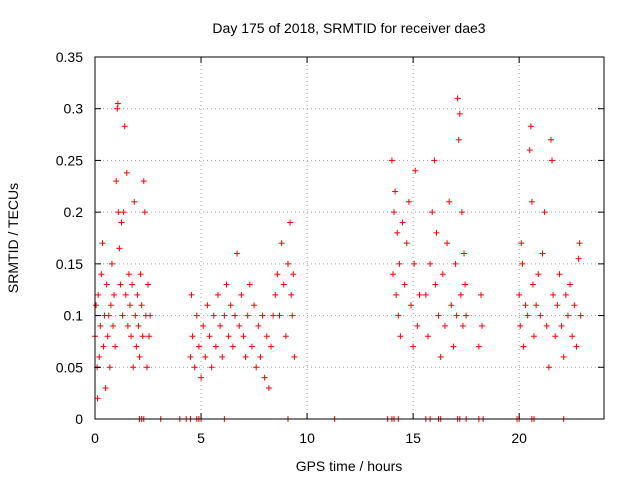 The width and height of the screenshot is (640, 480). Describe the element at coordinates (79, 419) in the screenshot. I see `y-tick-label: 0` at that location.